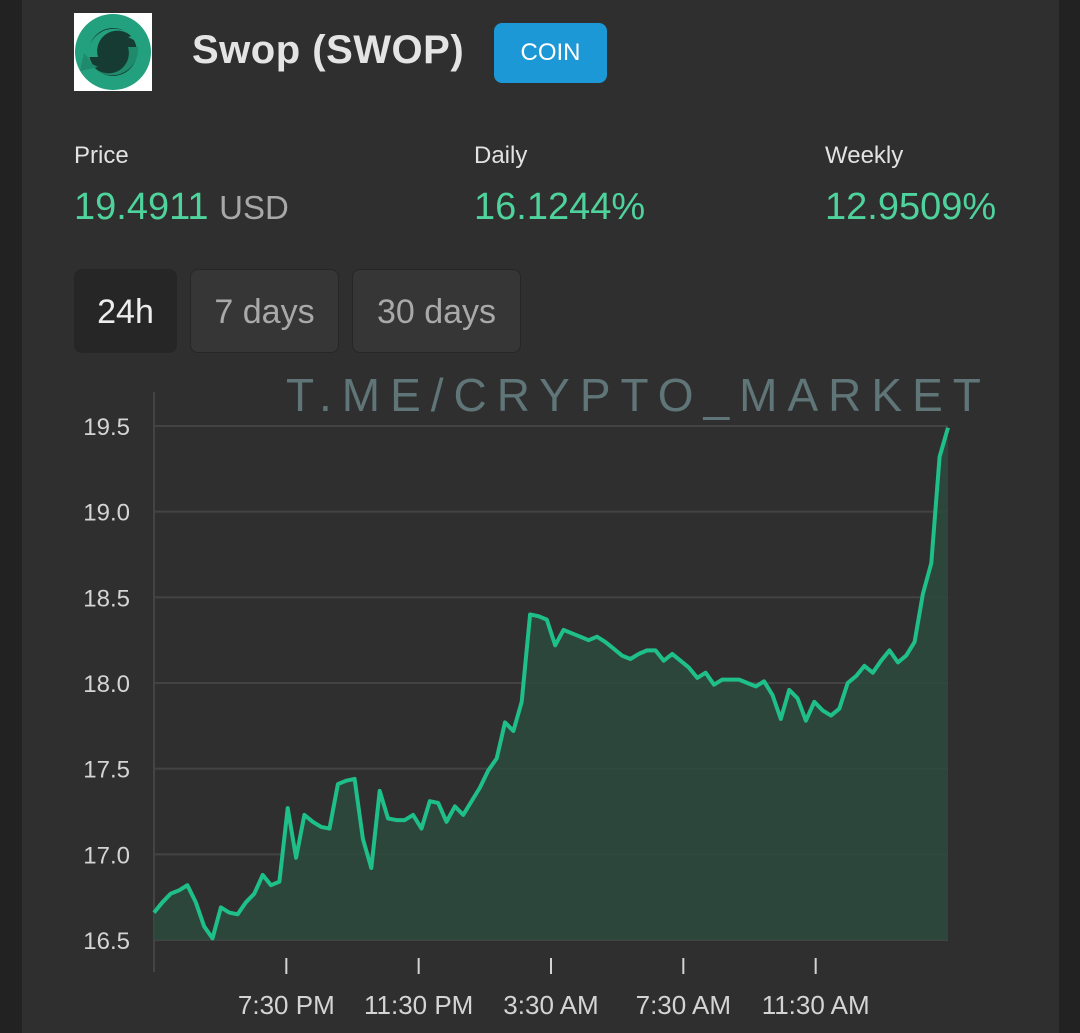 The image size is (1080, 1033). What do you see at coordinates (638, 395) in the screenshot?
I see `watermark-text: T.ME/CRYPTO_MARKET` at bounding box center [638, 395].